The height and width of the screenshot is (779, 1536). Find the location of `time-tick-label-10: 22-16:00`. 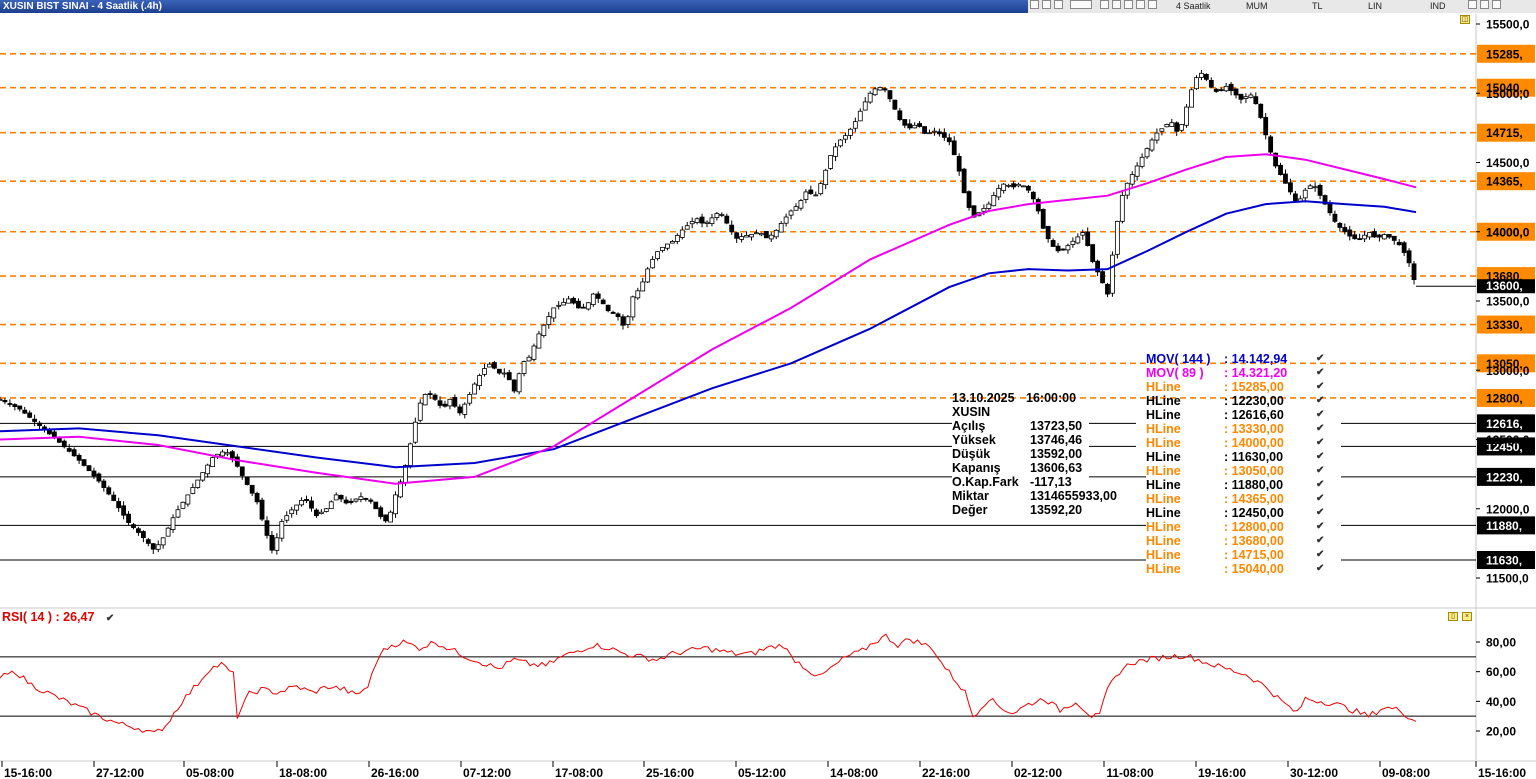

time-tick-label-10: 22-16:00 is located at coordinates (946, 772).